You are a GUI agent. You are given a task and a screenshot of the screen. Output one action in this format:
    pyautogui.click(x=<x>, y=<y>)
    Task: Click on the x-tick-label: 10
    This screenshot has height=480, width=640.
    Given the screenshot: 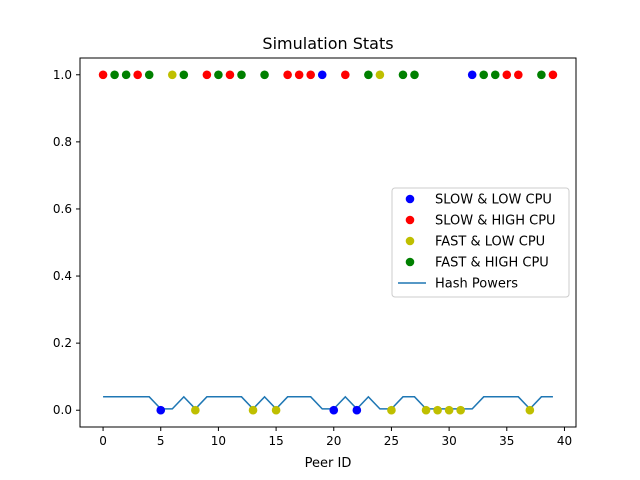 What is the action you would take?
    pyautogui.click(x=218, y=441)
    